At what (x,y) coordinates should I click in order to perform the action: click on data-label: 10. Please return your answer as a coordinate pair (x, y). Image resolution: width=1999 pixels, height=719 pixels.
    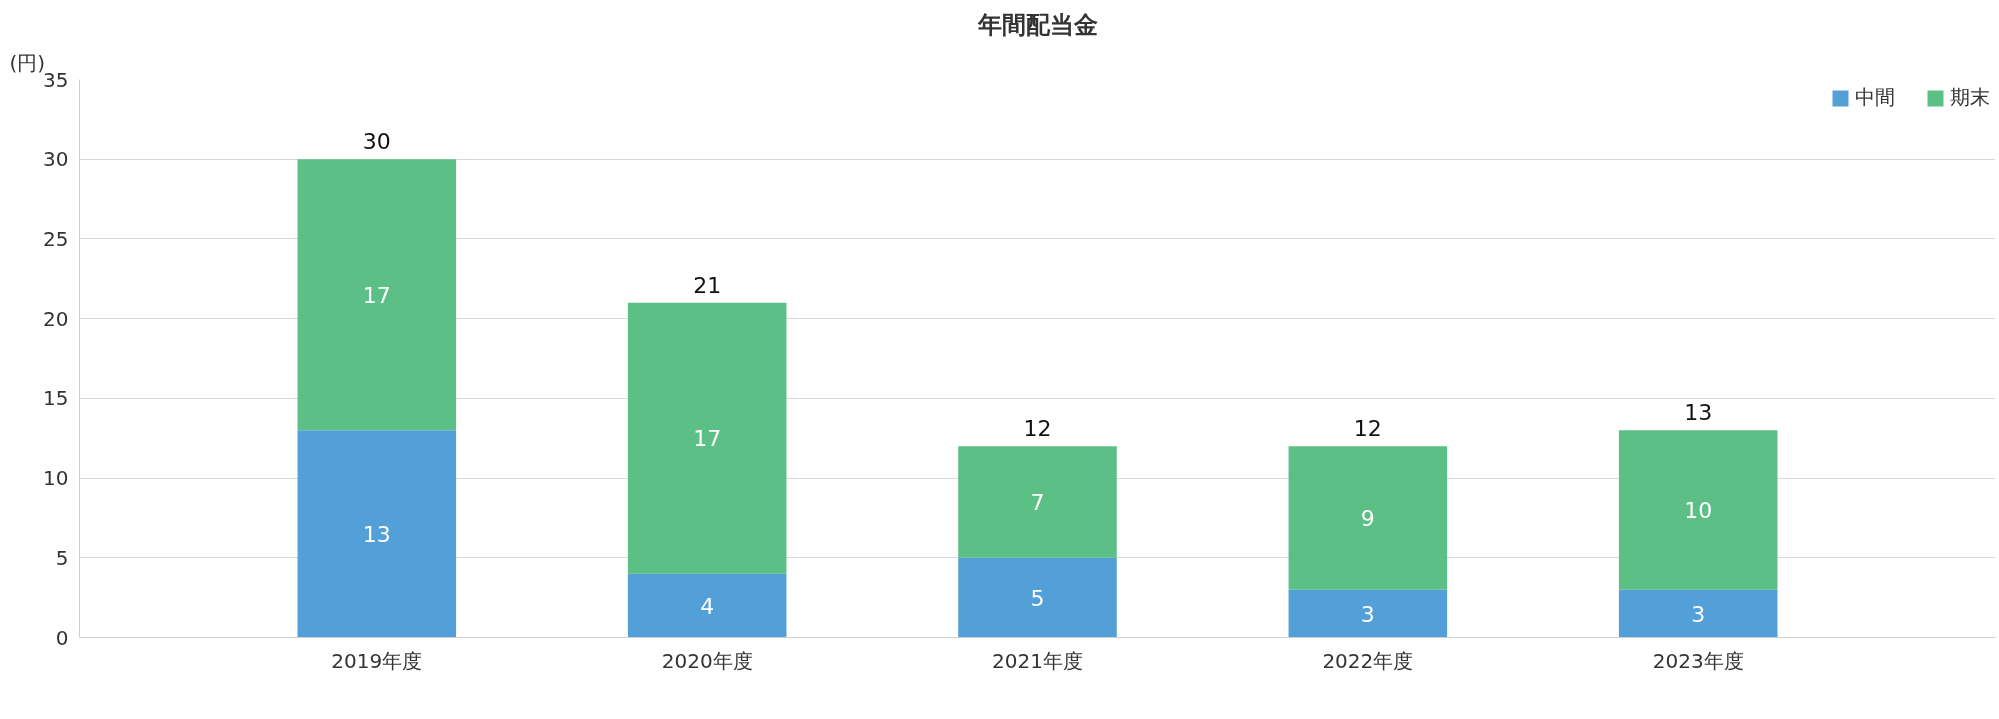
    Looking at the image, I should click on (1698, 510).